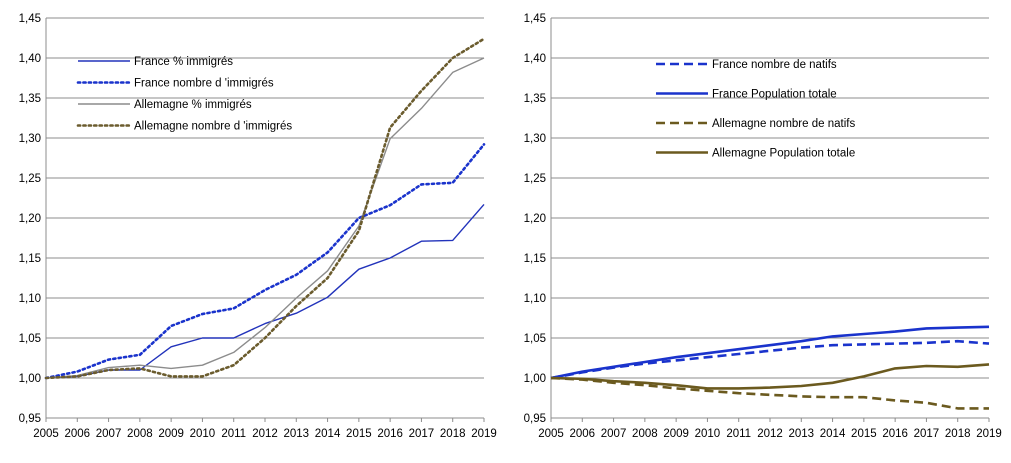 The height and width of the screenshot is (463, 1011). Describe the element at coordinates (193, 105) in the screenshot. I see `legend-label: Allemagne % immigrés` at that location.